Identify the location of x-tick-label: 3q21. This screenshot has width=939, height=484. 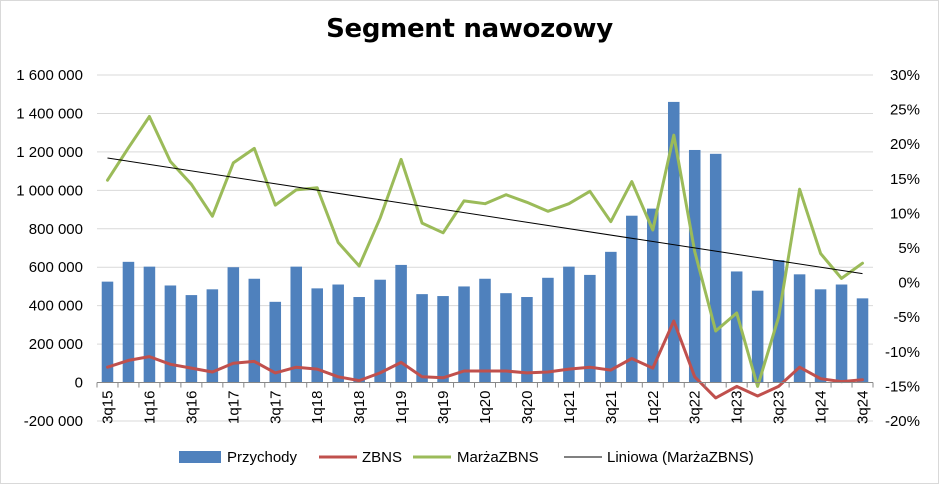
(611, 407).